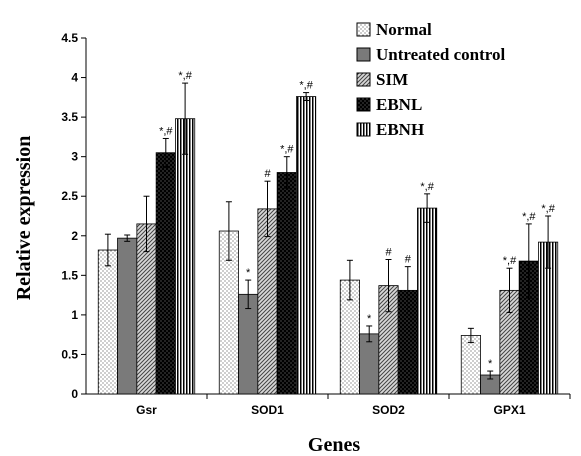 This screenshot has height=456, width=581. Describe the element at coordinates (470, 365) in the screenshot. I see `bar-normal-gpx1` at that location.